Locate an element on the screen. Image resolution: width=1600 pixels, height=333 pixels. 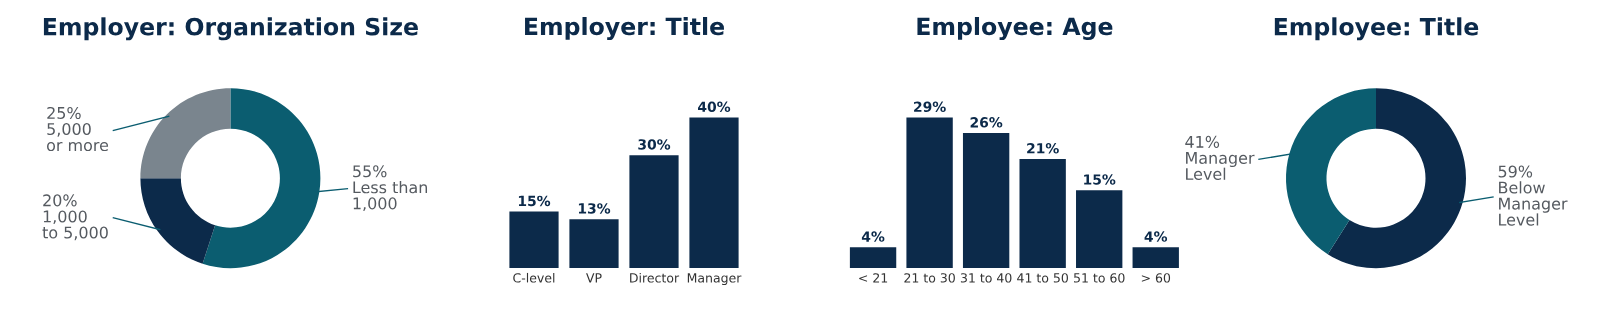
data-label: 29% is located at coordinates (930, 107).